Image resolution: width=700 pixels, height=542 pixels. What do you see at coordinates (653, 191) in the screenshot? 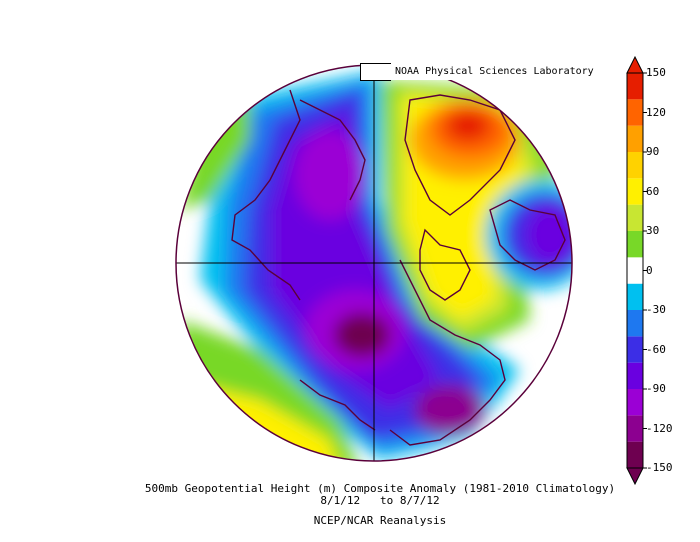
I see `colorbar-tick-label: 60` at bounding box center [653, 191].